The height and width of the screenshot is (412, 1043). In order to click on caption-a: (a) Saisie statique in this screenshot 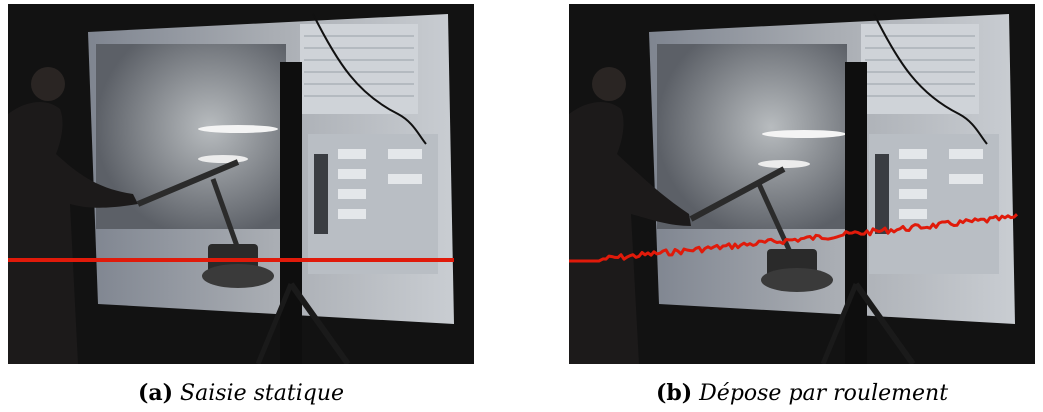, I will do `click(241, 393)`.